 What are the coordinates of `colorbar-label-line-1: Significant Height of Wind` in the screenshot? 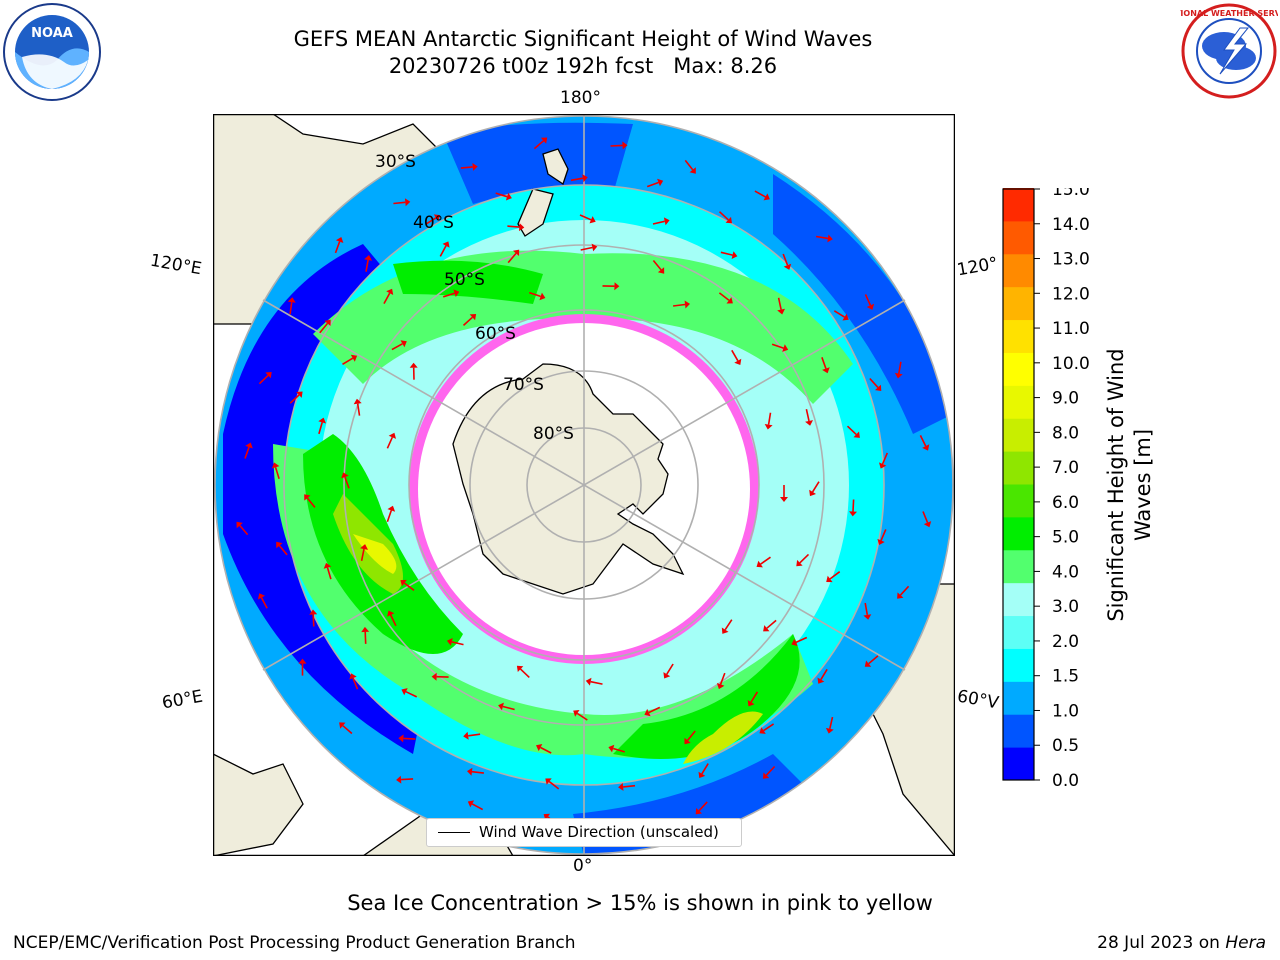 It's located at (1116, 485).